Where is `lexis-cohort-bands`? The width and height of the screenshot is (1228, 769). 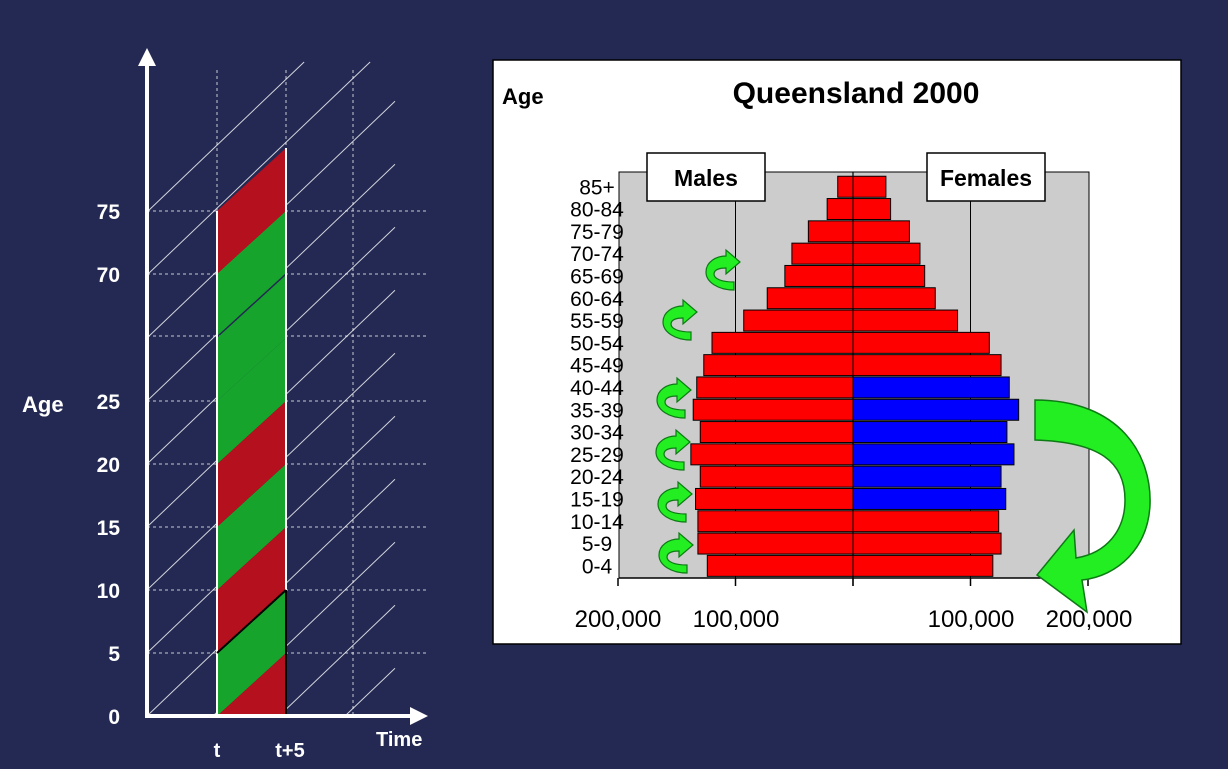
lexis-cohort-bands is located at coordinates (251, 432).